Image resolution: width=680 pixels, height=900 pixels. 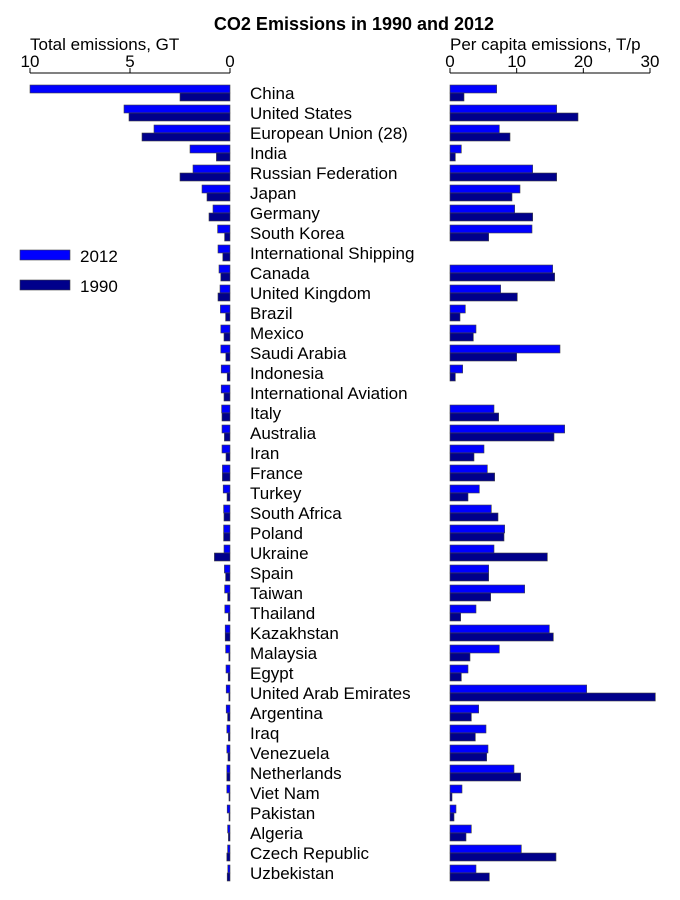 What do you see at coordinates (354, 24) in the screenshot?
I see `chart-title: CO2 Emissions in 1990 and 2012` at bounding box center [354, 24].